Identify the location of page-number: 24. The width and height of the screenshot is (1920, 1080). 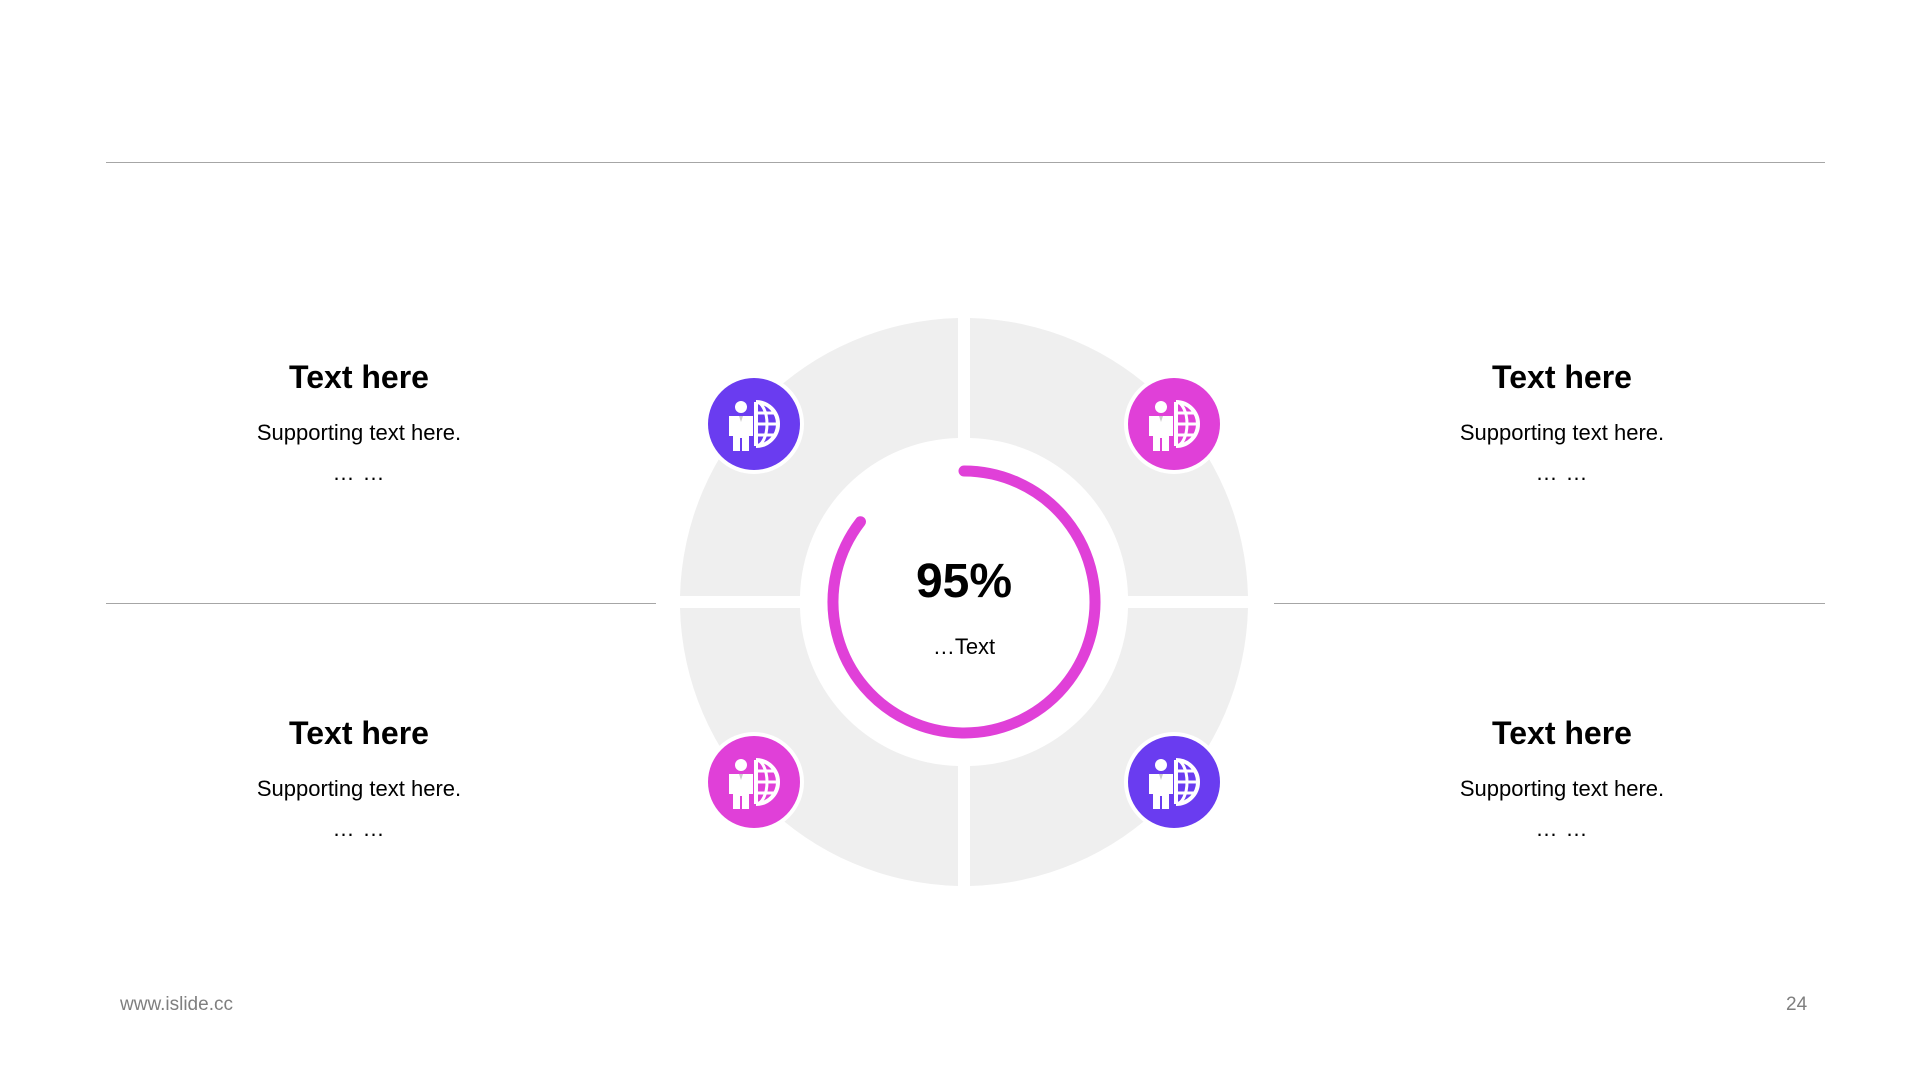
(1797, 1004).